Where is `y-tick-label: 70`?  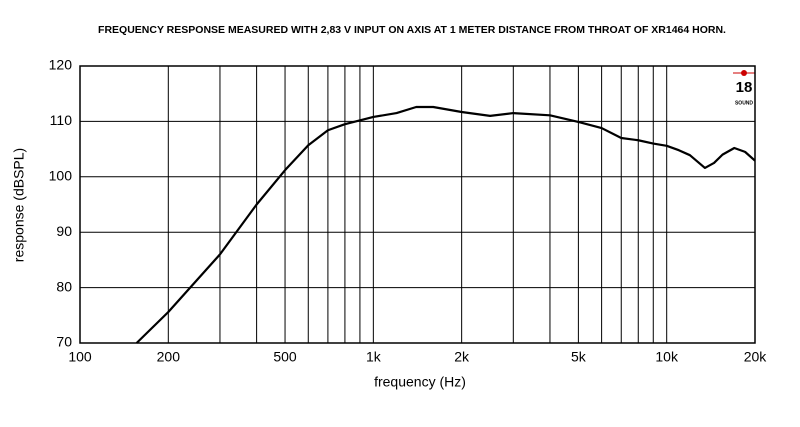
y-tick-label: 70 is located at coordinates (64, 342).